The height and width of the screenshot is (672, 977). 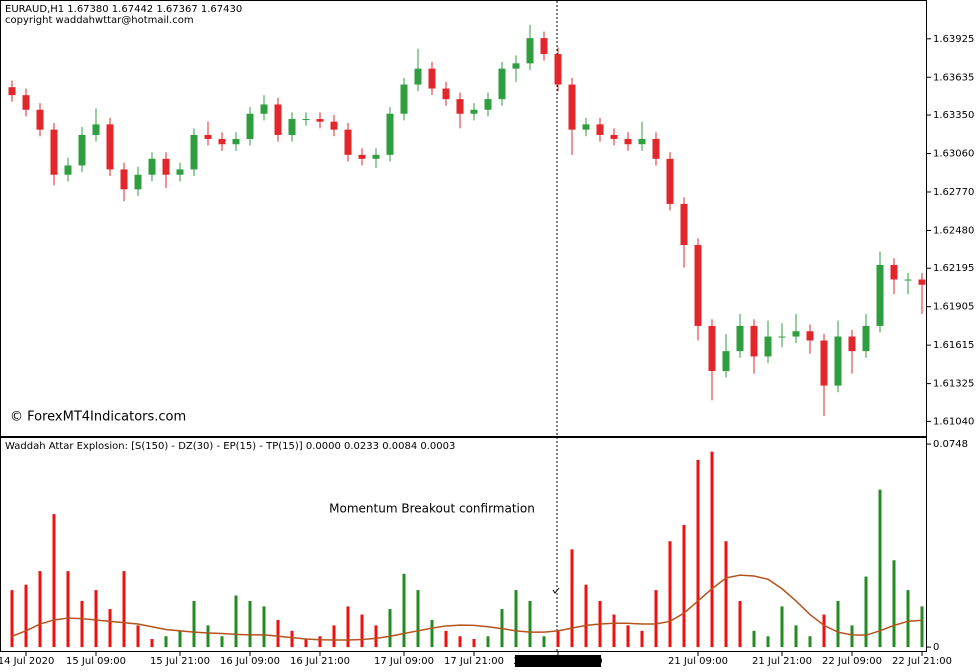 What do you see at coordinates (922, 661) in the screenshot?
I see `x-tick-label: 22 Jul 21:00` at bounding box center [922, 661].